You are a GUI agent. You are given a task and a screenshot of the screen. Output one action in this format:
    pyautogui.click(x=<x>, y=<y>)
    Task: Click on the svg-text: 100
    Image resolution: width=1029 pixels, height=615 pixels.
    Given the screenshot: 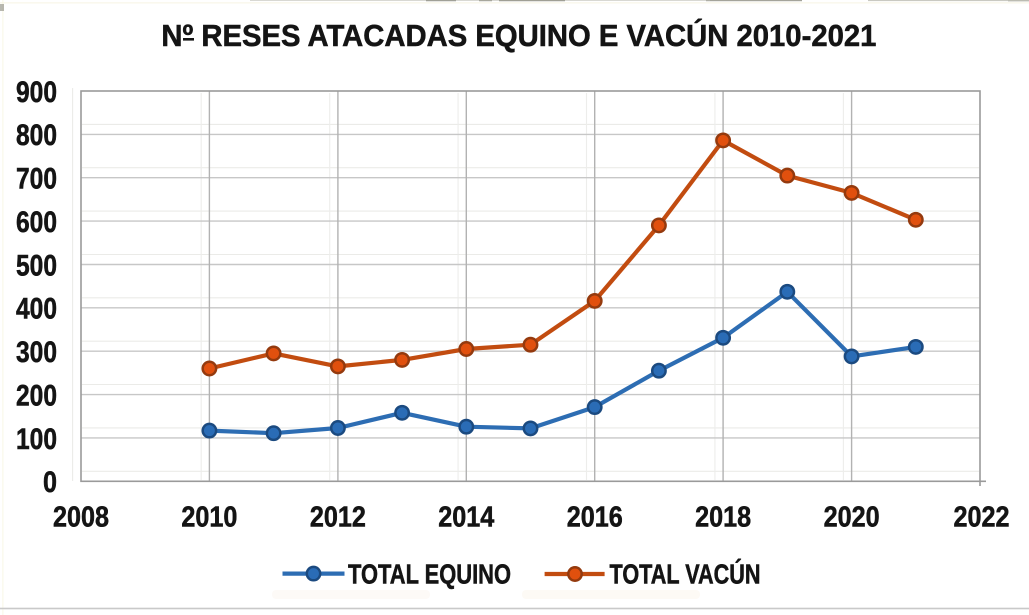 What is the action you would take?
    pyautogui.click(x=36, y=439)
    